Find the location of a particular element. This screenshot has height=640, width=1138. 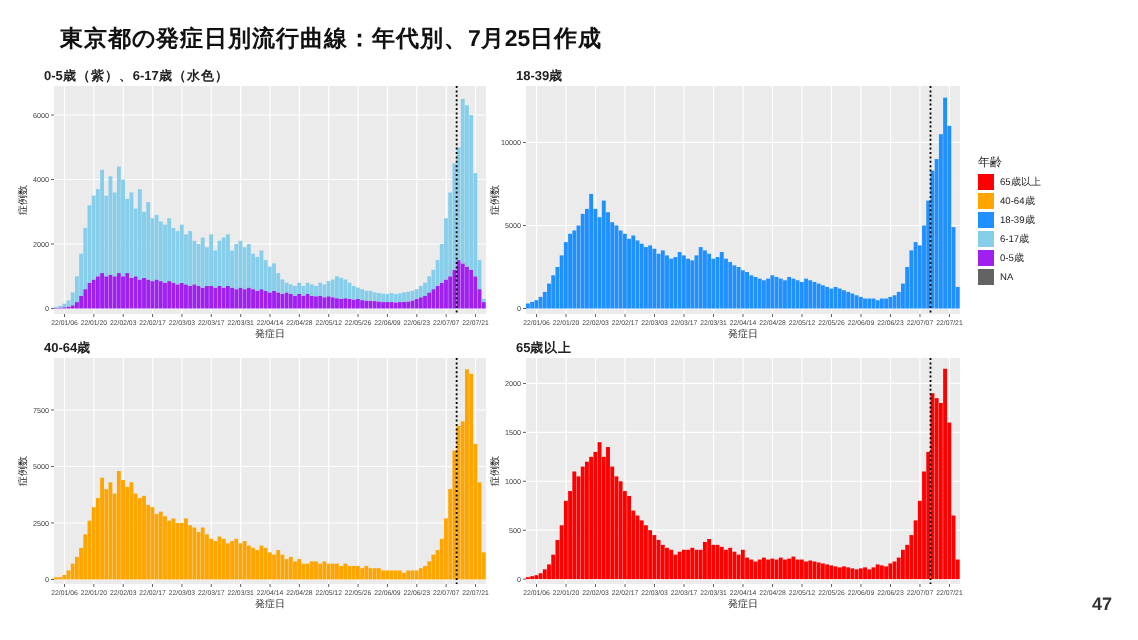

chart-title: 東京都の発症日別流行曲線：年代別、7月25日作成 is located at coordinates (330, 38).